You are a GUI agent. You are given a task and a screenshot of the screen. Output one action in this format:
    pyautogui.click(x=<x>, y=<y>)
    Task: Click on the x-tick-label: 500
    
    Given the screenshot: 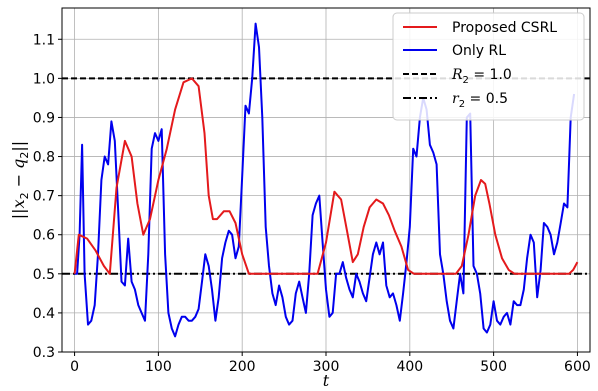 What is the action you would take?
    pyautogui.click(x=493, y=367)
    